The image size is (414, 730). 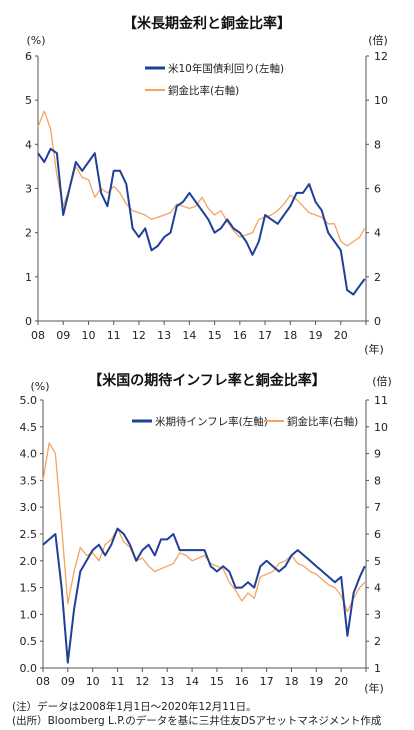 What do you see at coordinates (29, 561) in the screenshot?
I see `left-tick-label: 2.0` at bounding box center [29, 561].